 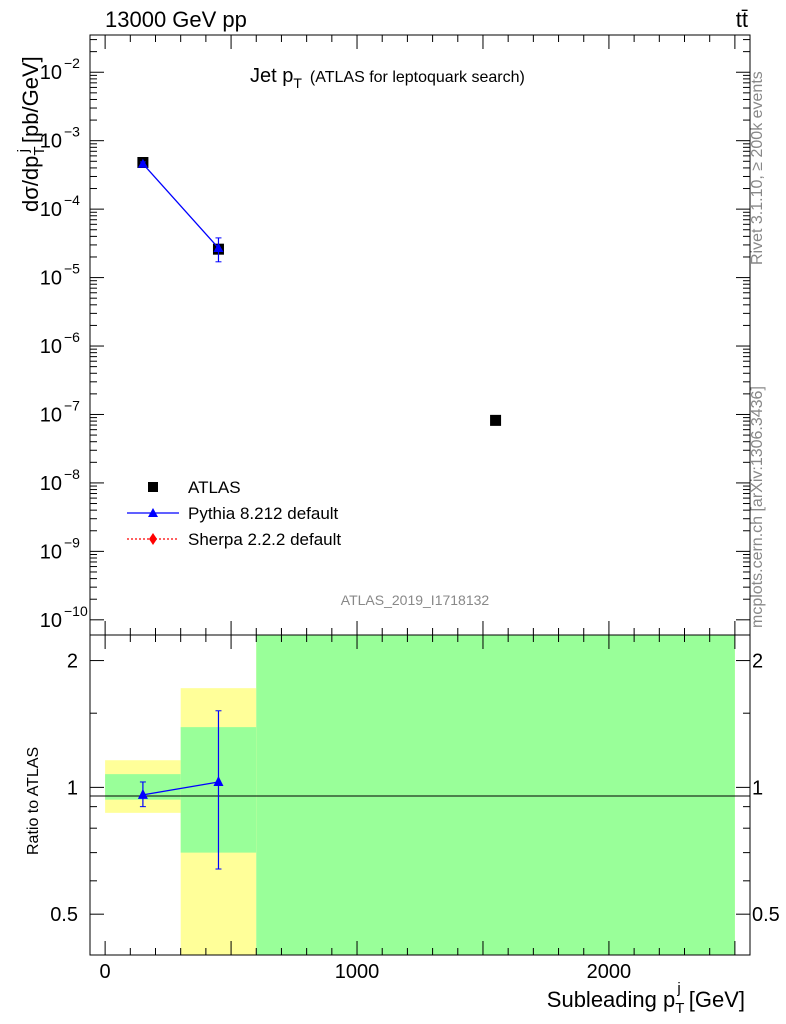 I want to click on atlas-point, so click(x=496, y=420).